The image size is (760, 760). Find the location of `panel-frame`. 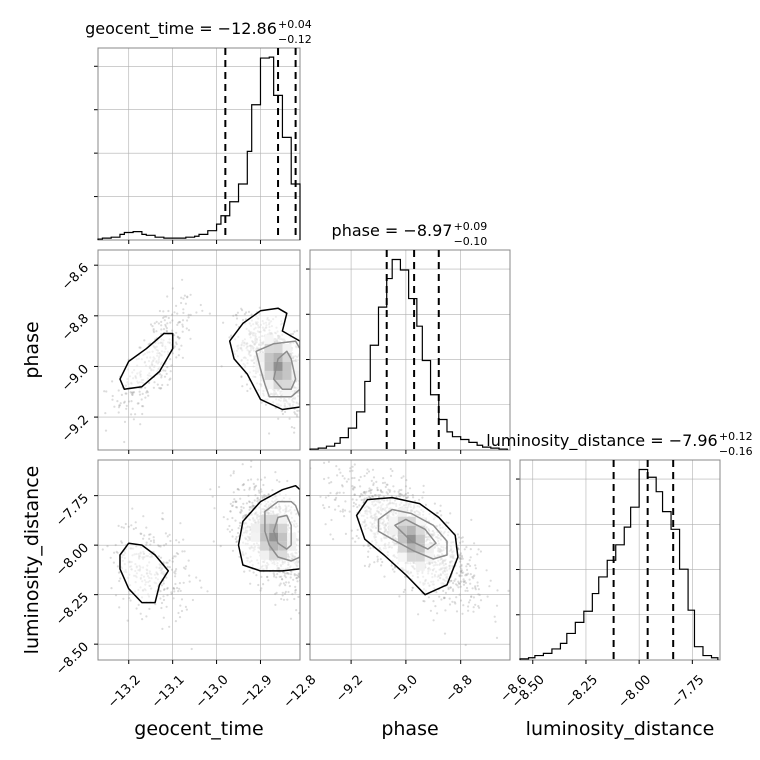

panel-frame is located at coordinates (410, 350).